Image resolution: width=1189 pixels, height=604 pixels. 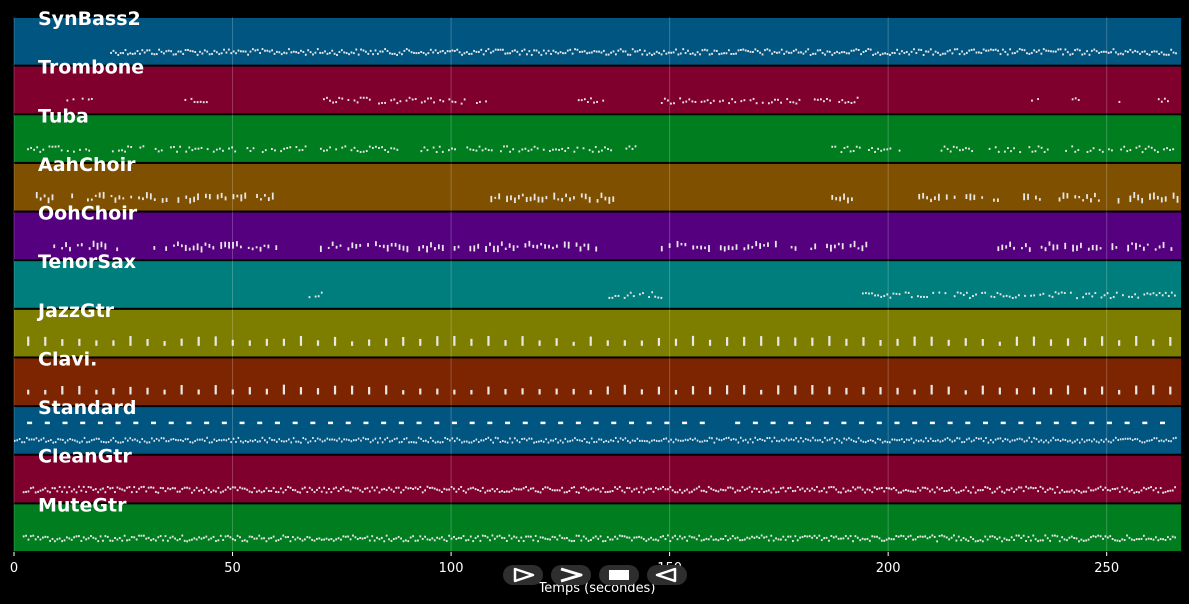 What do you see at coordinates (617, 100) in the screenshot?
I see `track-notes` at bounding box center [617, 100].